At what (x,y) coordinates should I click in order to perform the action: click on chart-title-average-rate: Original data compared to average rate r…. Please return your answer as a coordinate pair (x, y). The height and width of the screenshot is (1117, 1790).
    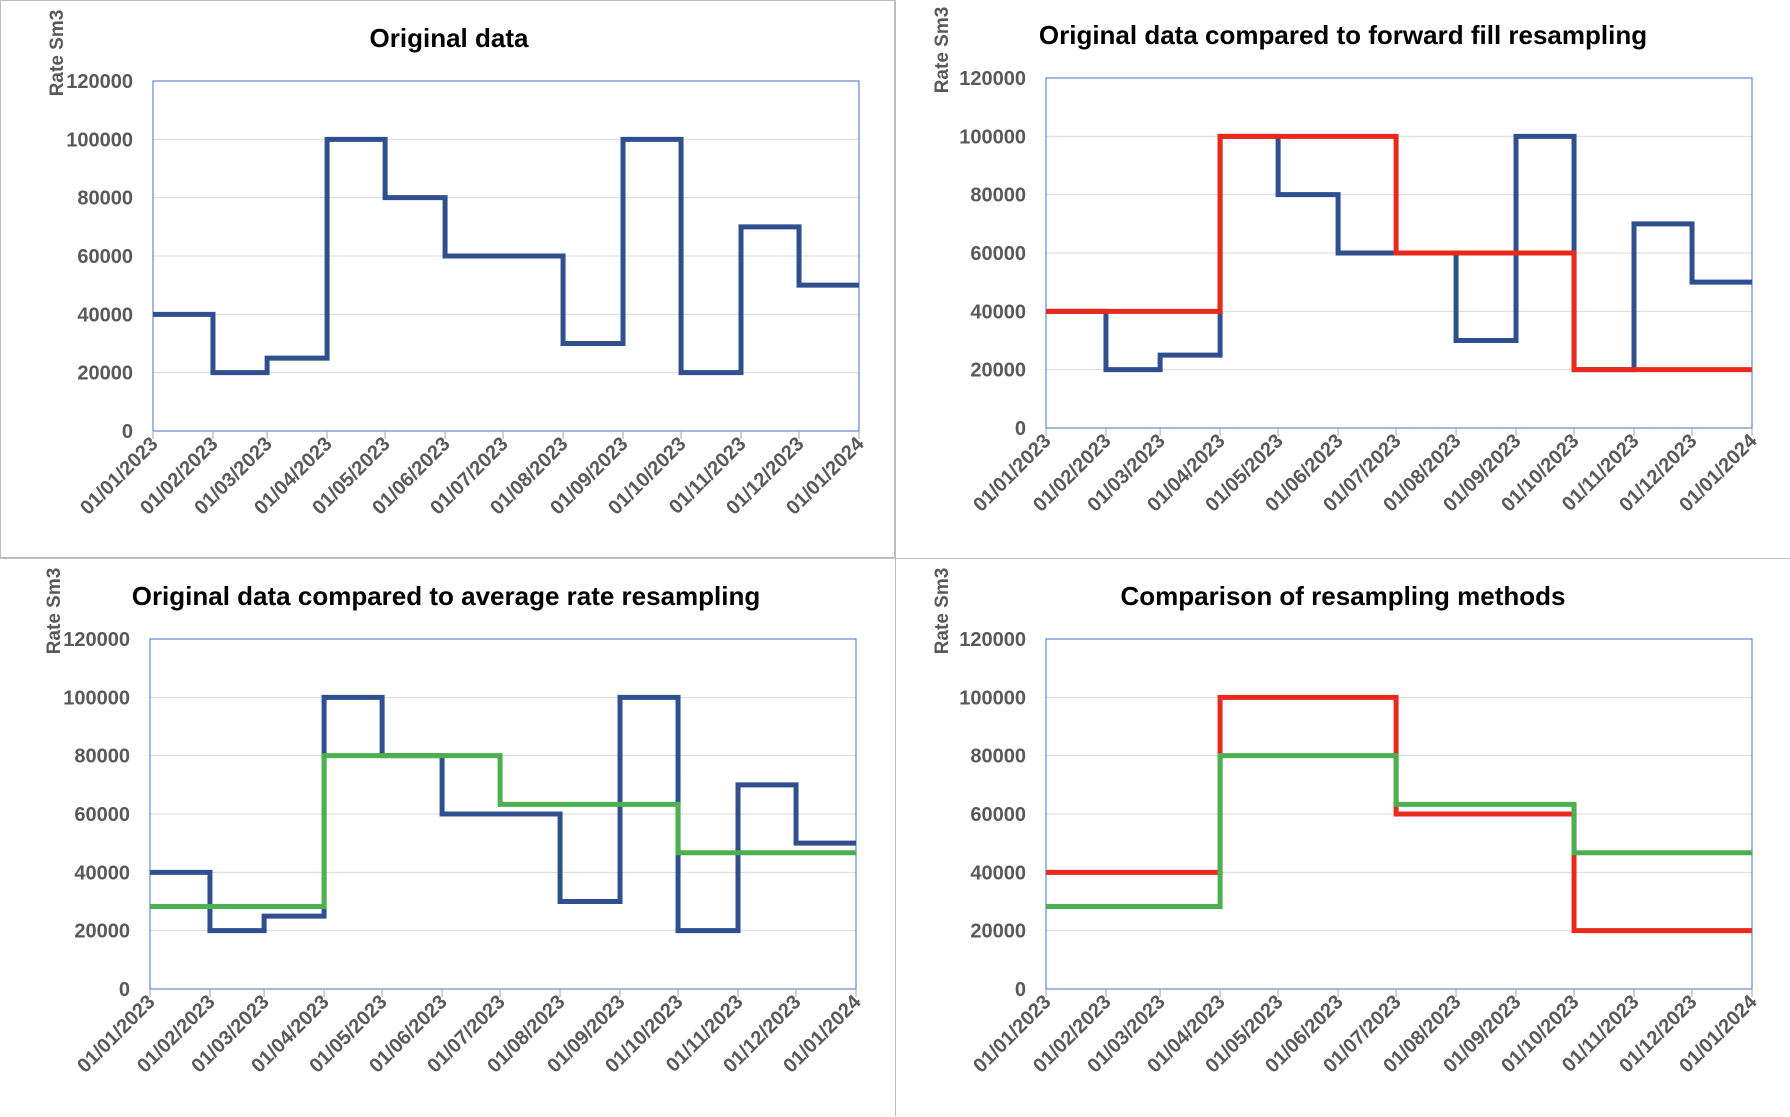
    Looking at the image, I should click on (446, 596).